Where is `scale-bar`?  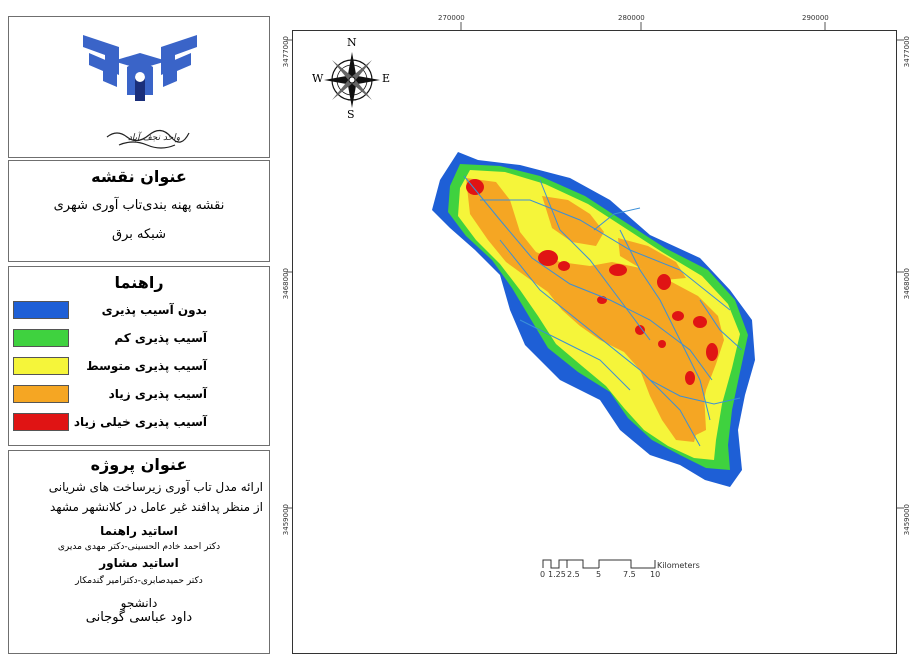 scale-bar is located at coordinates (605, 563).